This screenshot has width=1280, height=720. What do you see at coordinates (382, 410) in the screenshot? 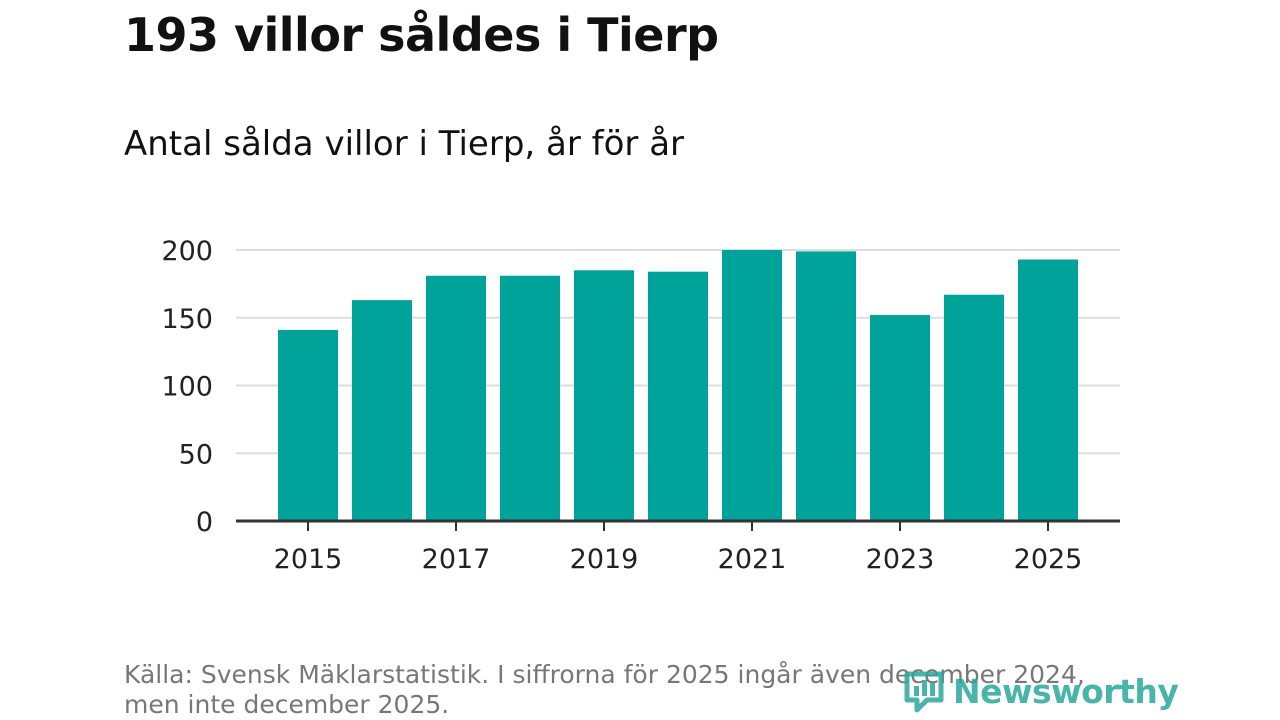
I see `bar-2016` at bounding box center [382, 410].